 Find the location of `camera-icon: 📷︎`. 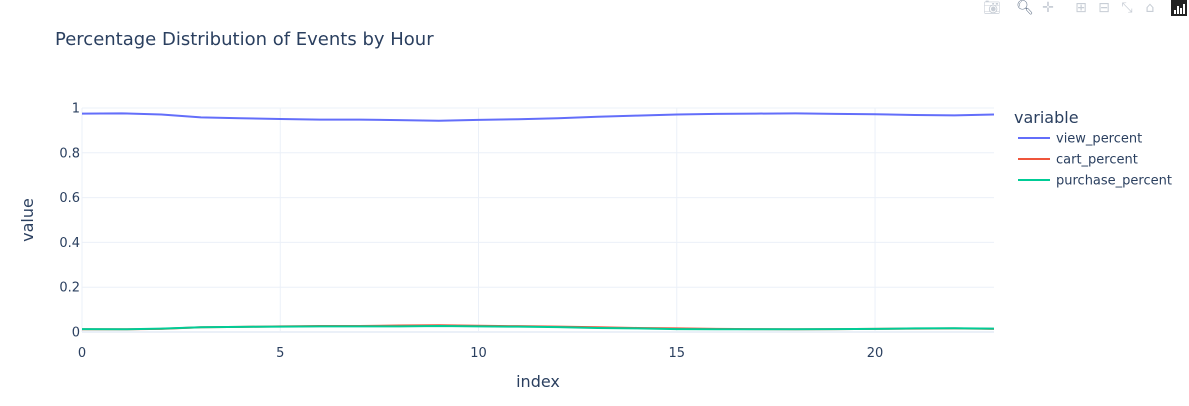

camera-icon: 📷︎ is located at coordinates (992, 8).